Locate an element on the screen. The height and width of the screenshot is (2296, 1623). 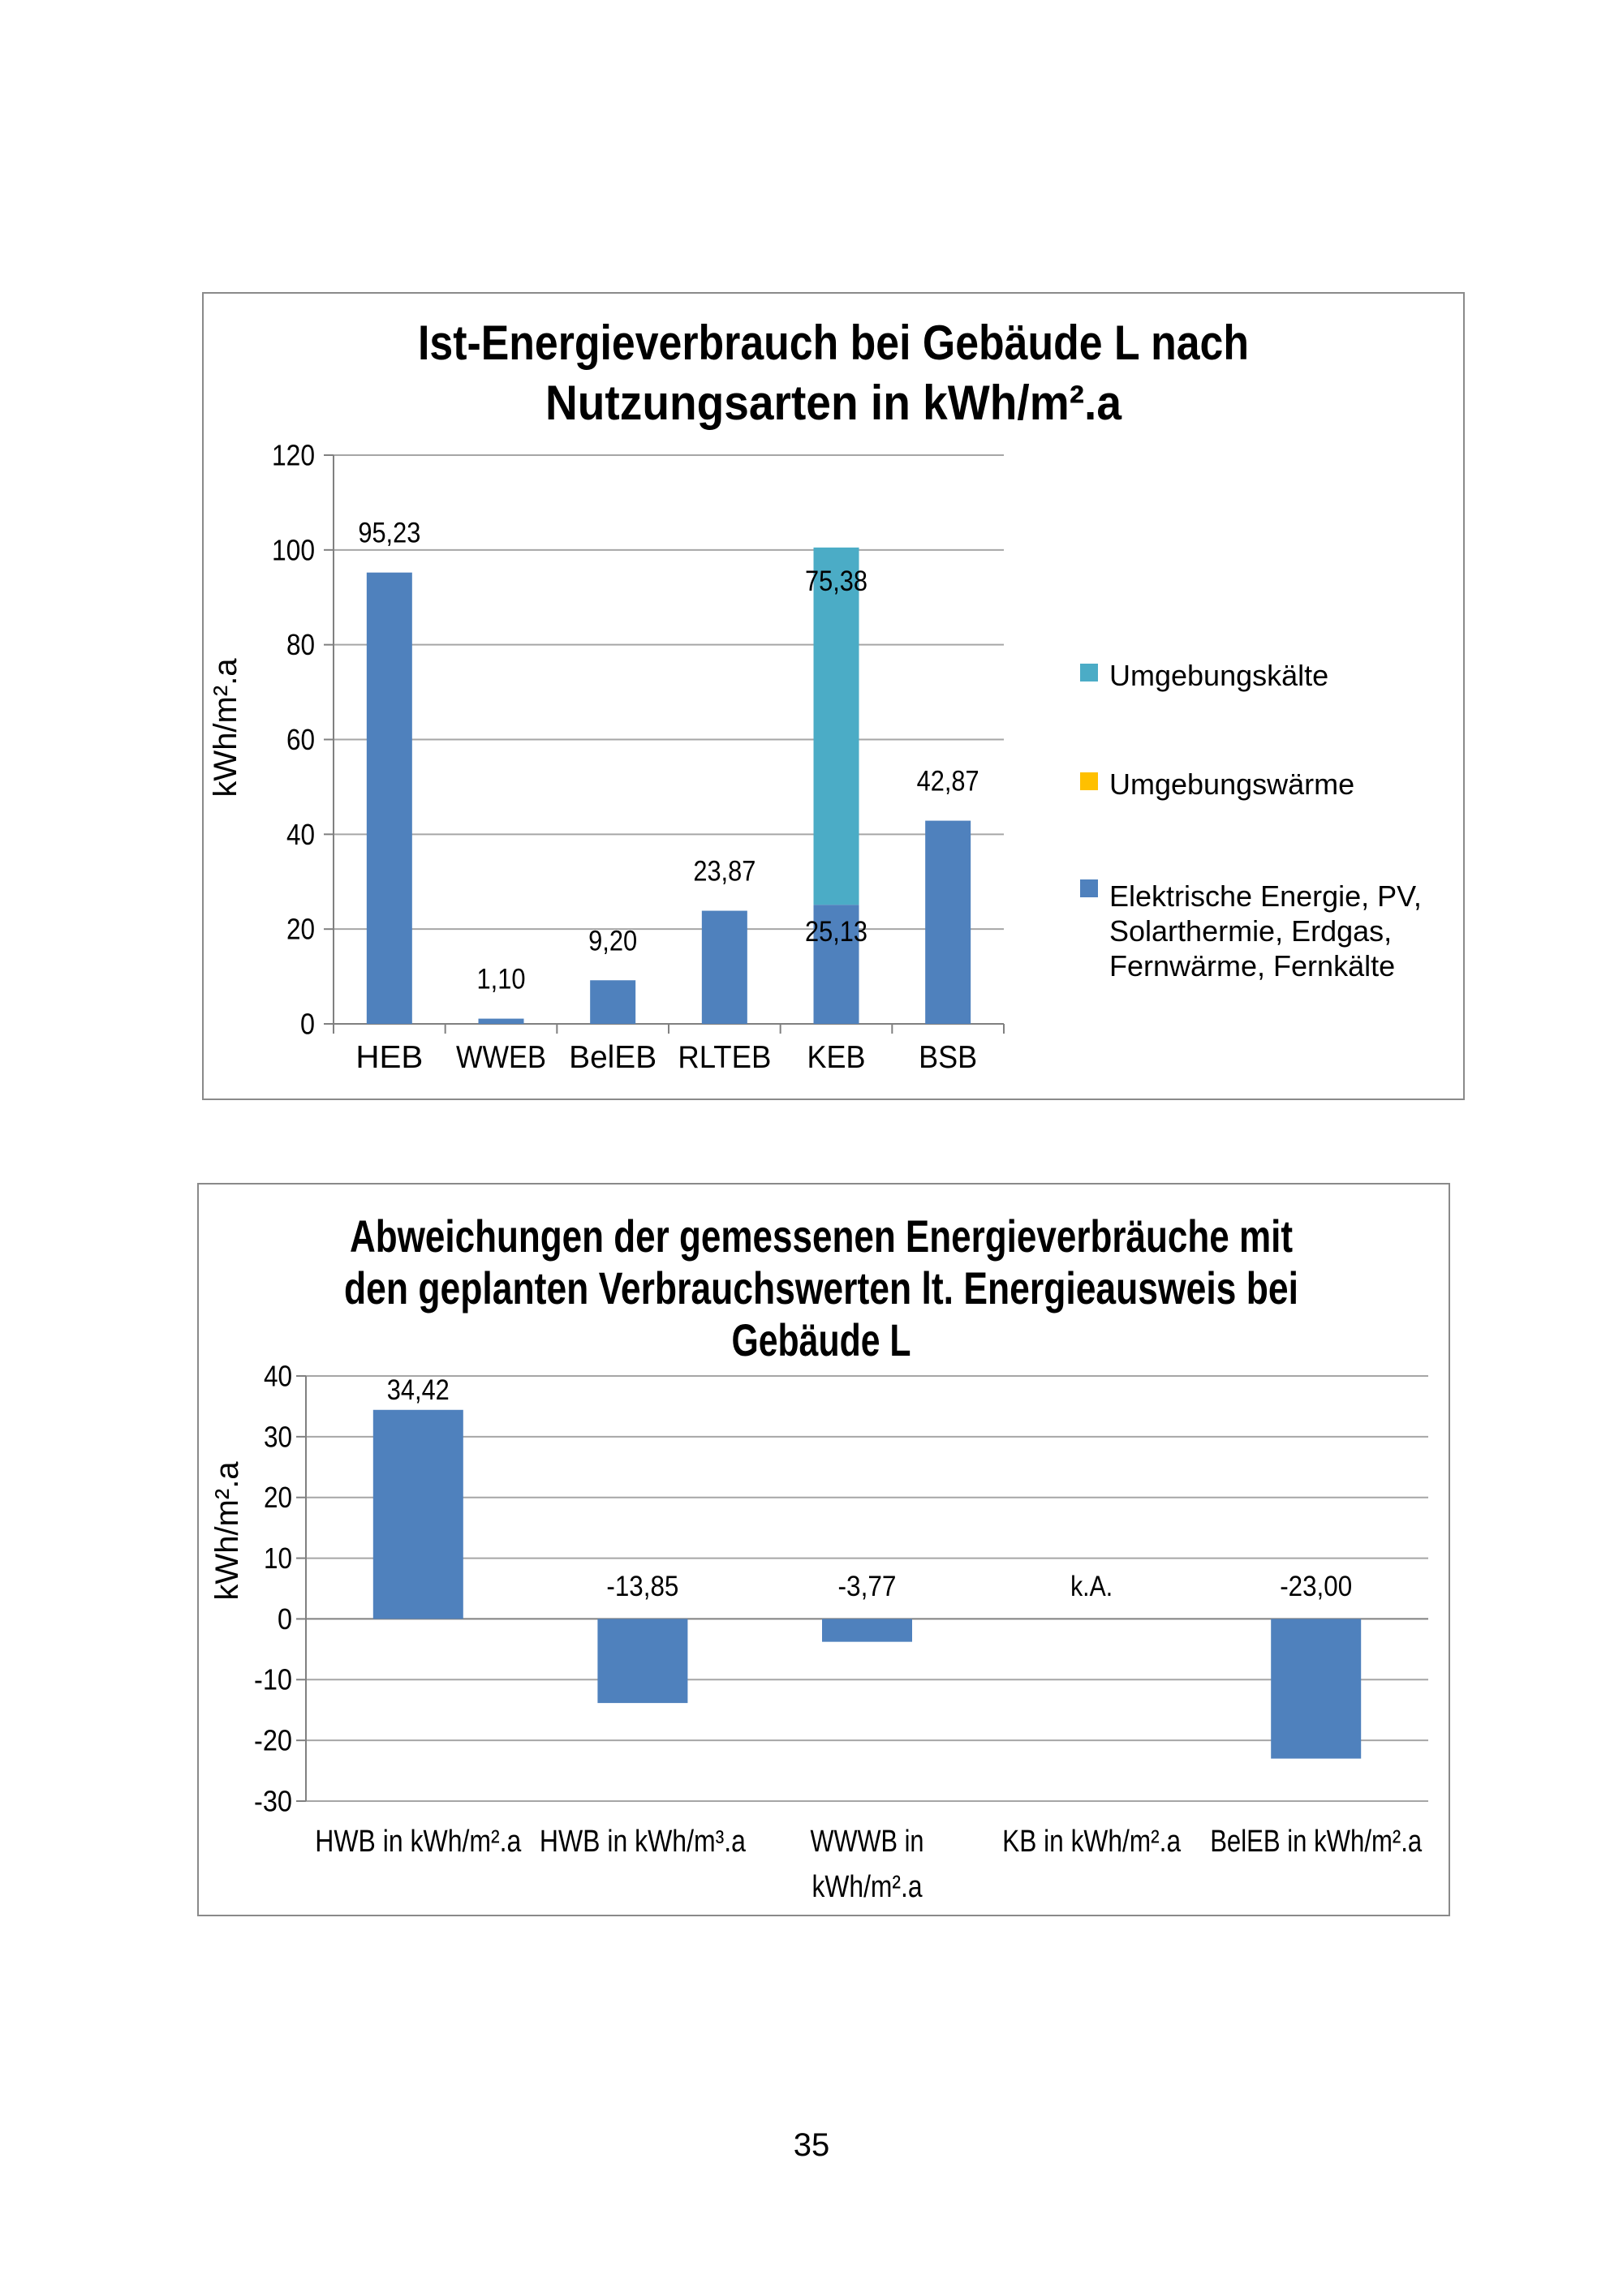
data-label: -3,77 is located at coordinates (867, 1586).